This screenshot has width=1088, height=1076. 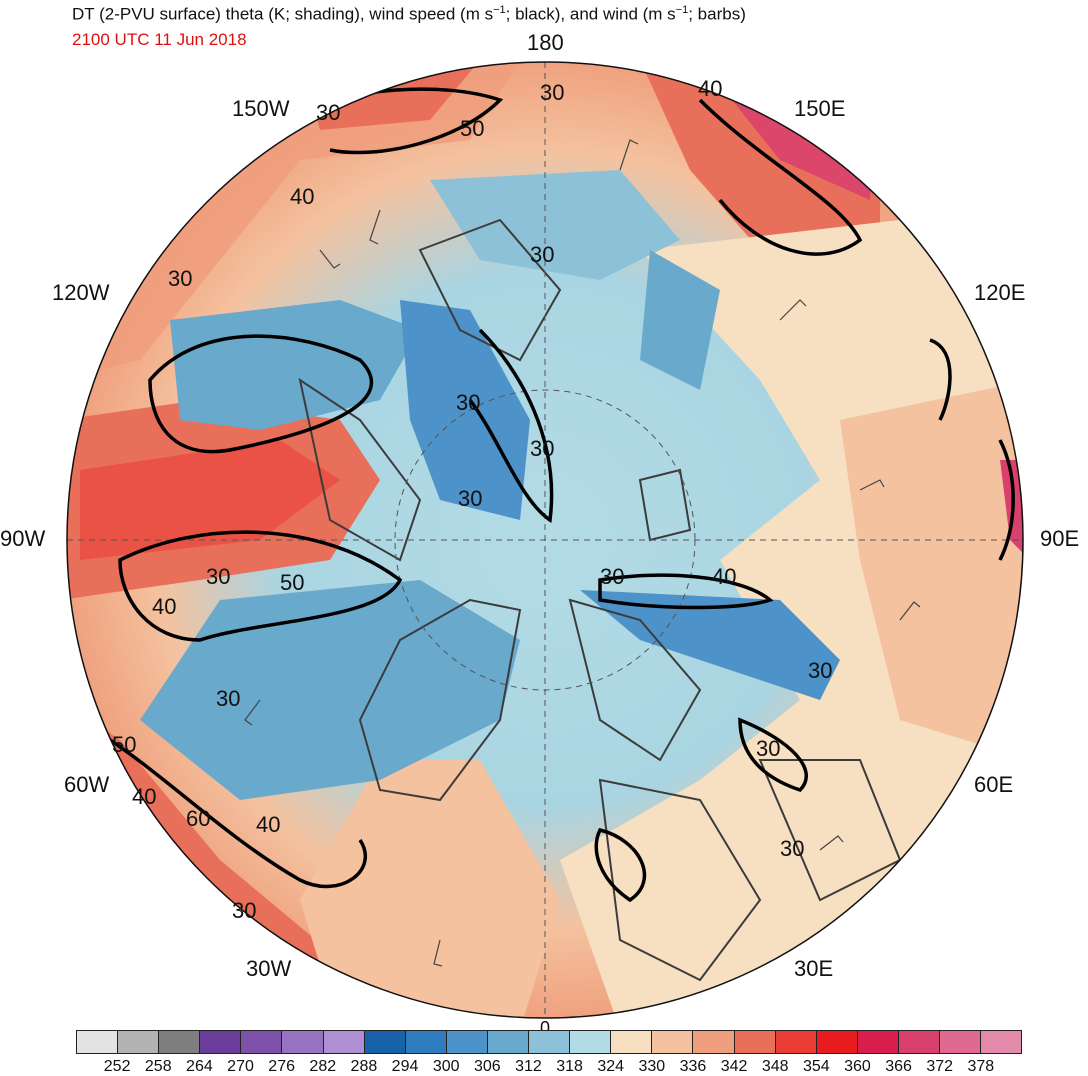 What do you see at coordinates (528, 1066) in the screenshot?
I see `colorbar-tick-label: 312` at bounding box center [528, 1066].